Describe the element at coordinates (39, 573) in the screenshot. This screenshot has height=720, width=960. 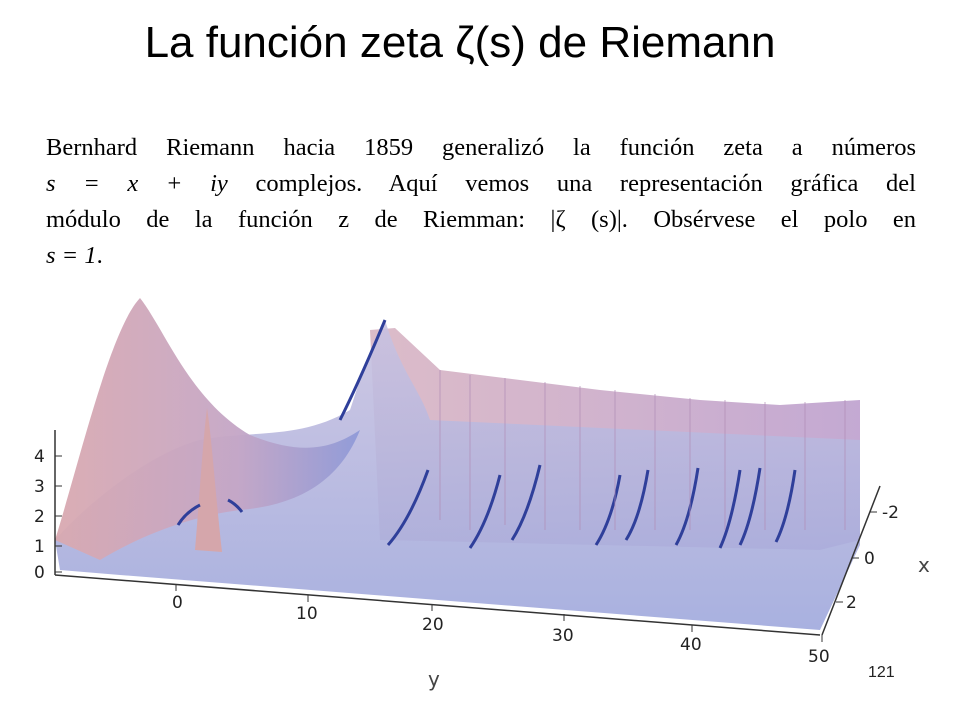
I see `z-tick-label: 0` at that location.